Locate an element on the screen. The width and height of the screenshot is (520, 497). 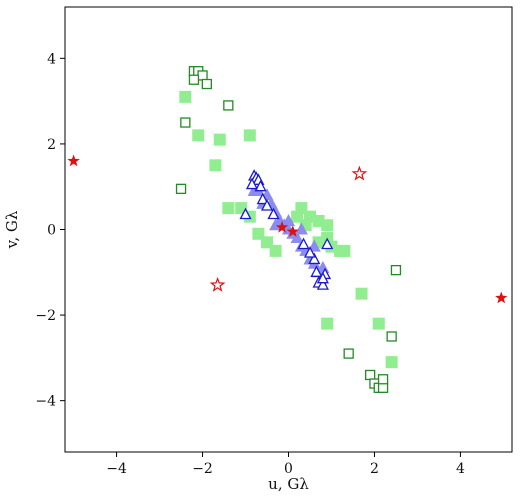
y-tick-label: 2 is located at coordinates (51, 145).